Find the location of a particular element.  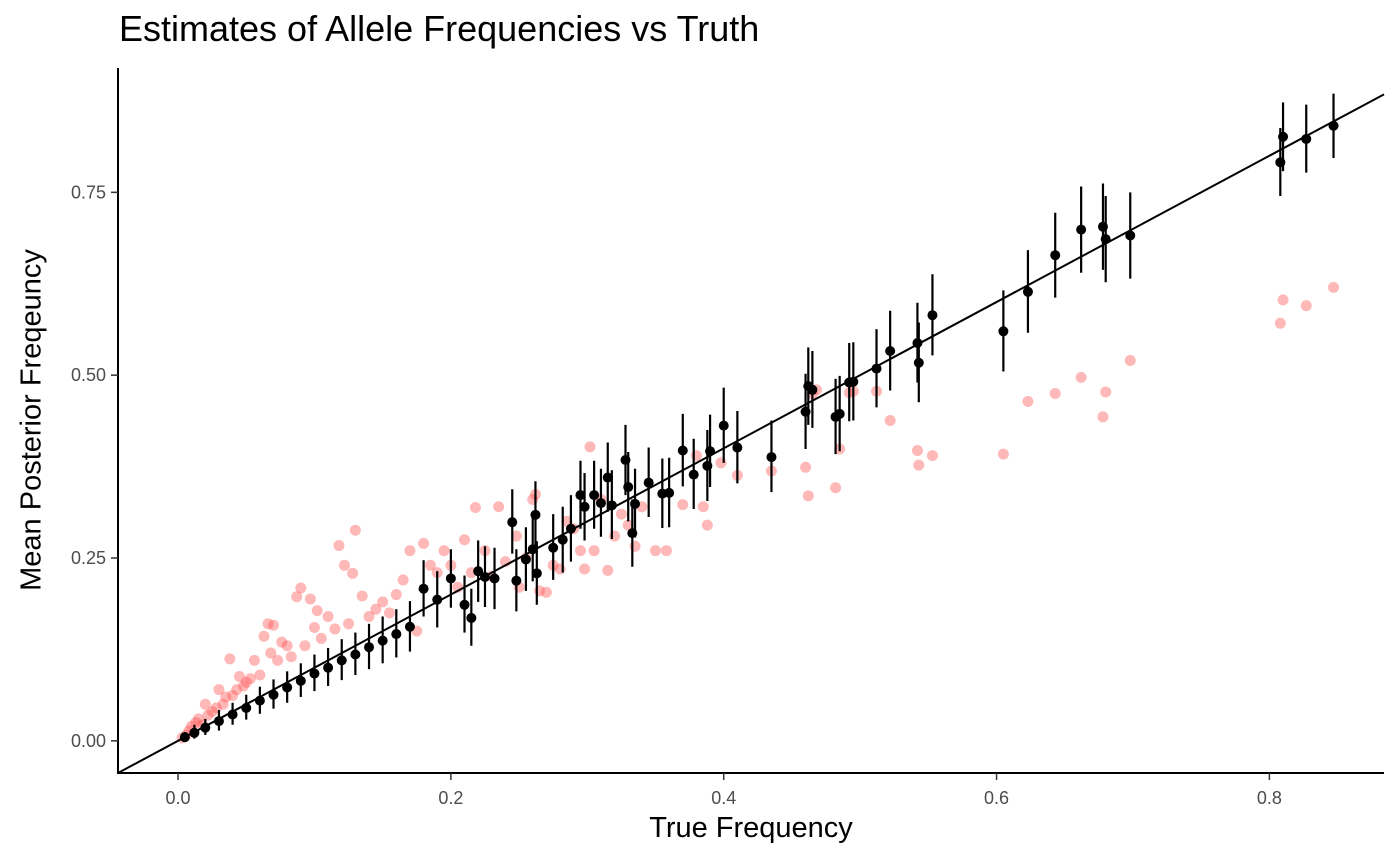

y-axis-label: Mean Posterior Freqeuncy is located at coordinates (31, 420).